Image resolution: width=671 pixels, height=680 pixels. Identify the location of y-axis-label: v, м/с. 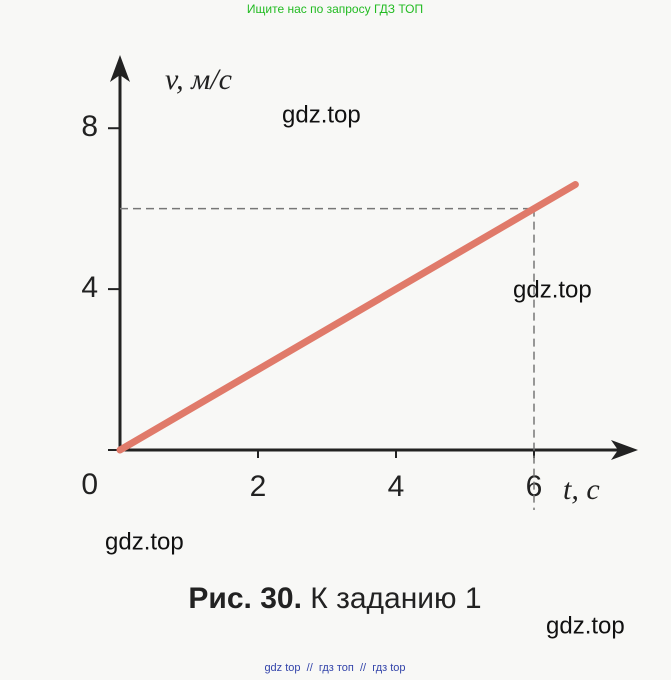
(198, 79).